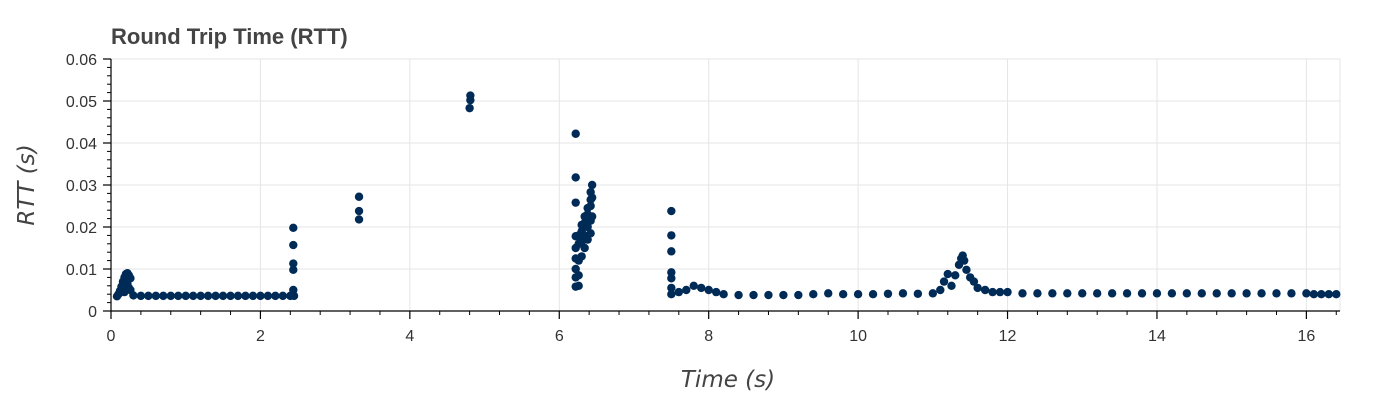 This screenshot has width=1400, height=400. Describe the element at coordinates (81, 270) in the screenshot. I see `y-tick-label: 0.01` at that location.